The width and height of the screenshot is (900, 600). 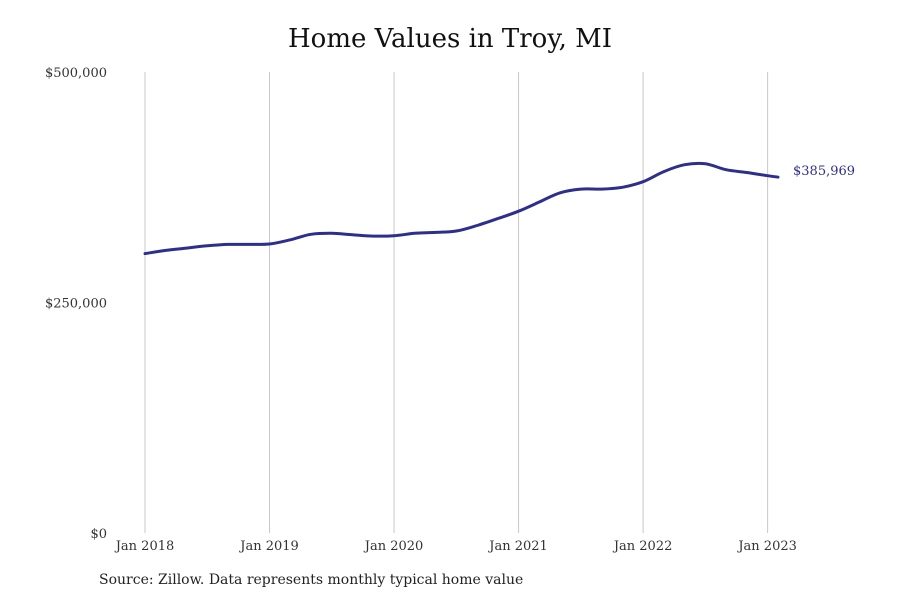 I want to click on chart-title: Home Values in Troy, MI, so click(x=450, y=39).